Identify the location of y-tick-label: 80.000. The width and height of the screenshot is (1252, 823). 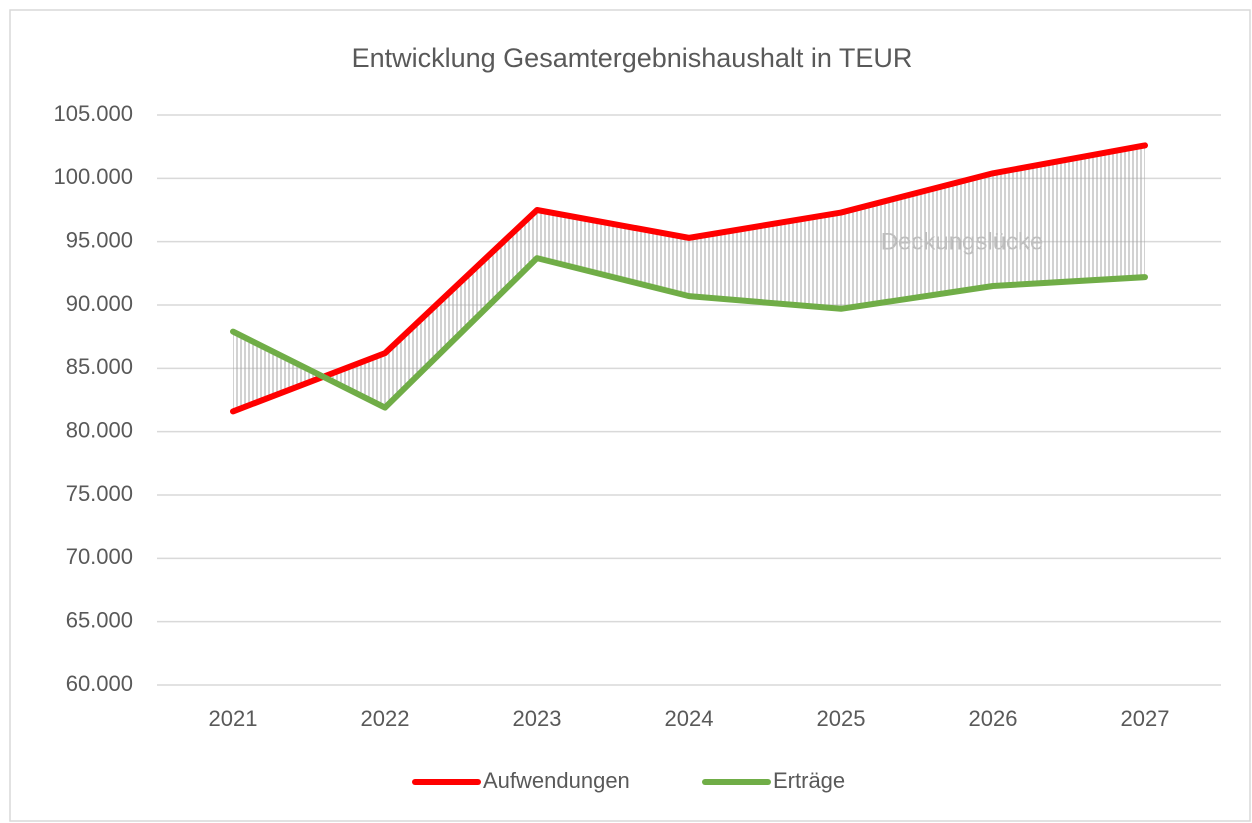
(99, 429).